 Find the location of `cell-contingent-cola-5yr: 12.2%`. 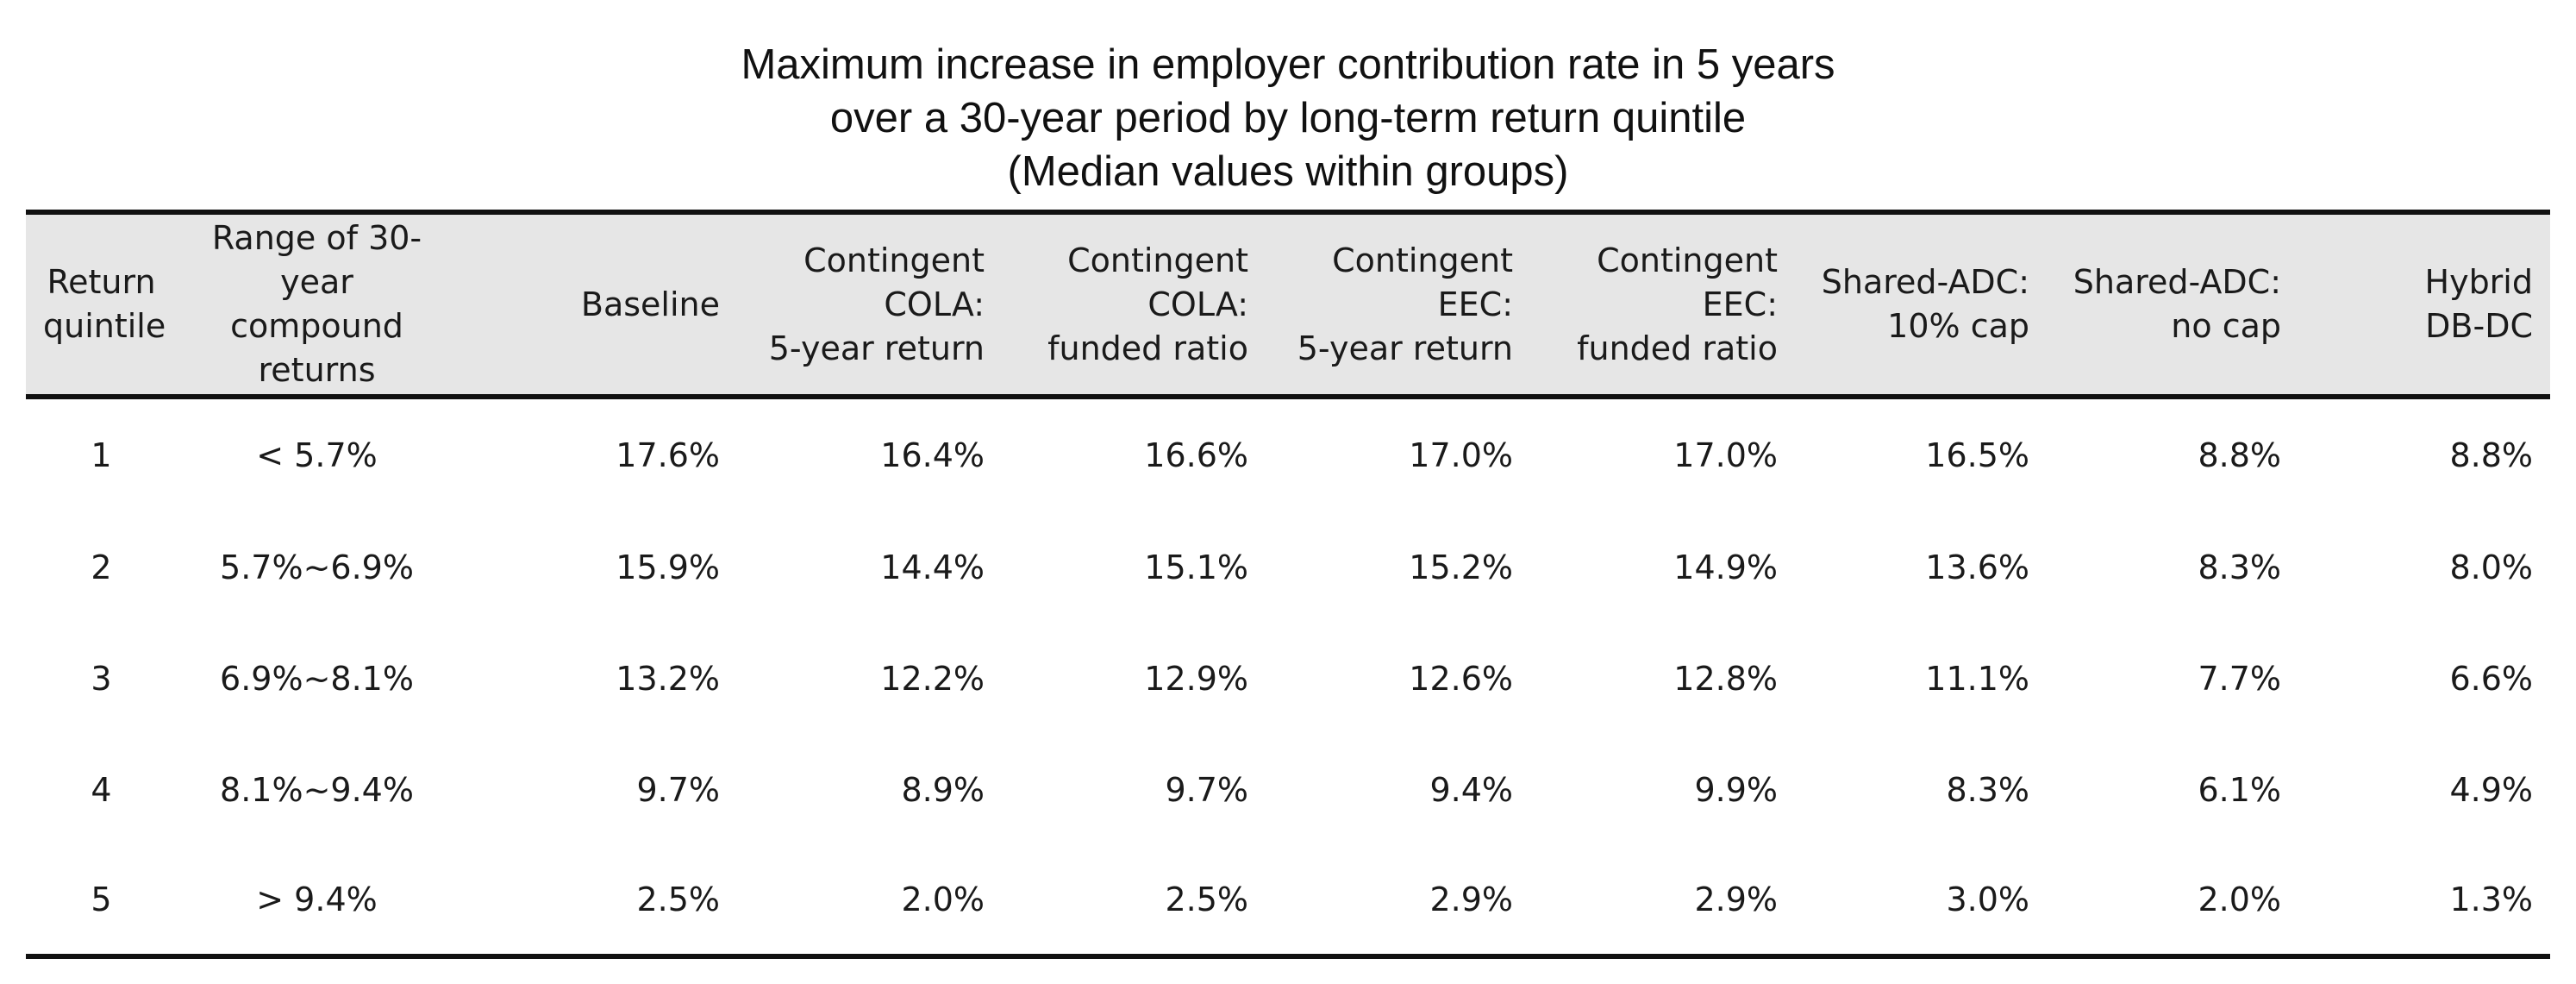

cell-contingent-cola-5yr: 12.2% is located at coordinates (932, 678).